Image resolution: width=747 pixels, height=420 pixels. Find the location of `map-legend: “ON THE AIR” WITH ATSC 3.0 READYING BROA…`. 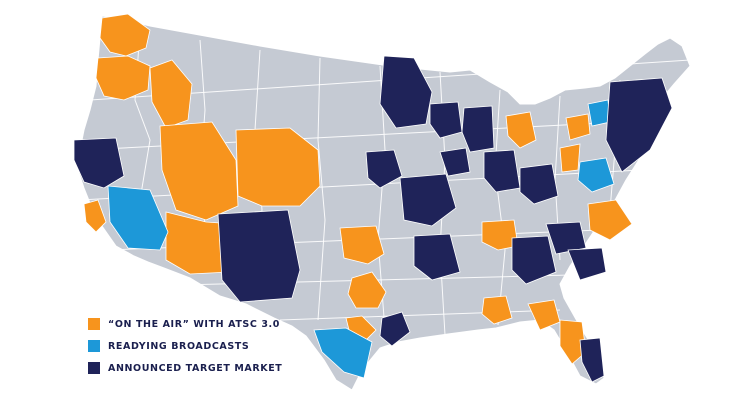

map-legend: “ON THE AIR” WITH ATSC 3.0 READYING BROA… is located at coordinates (185, 346).